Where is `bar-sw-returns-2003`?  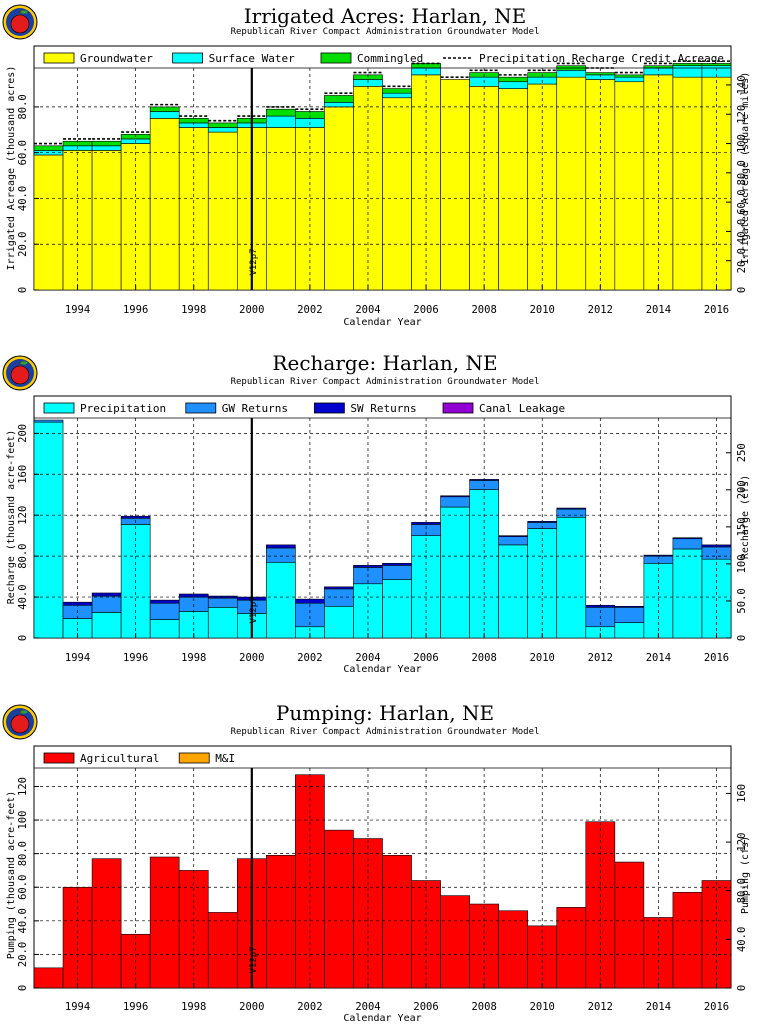 bar-sw-returns-2003 is located at coordinates (339, 588).